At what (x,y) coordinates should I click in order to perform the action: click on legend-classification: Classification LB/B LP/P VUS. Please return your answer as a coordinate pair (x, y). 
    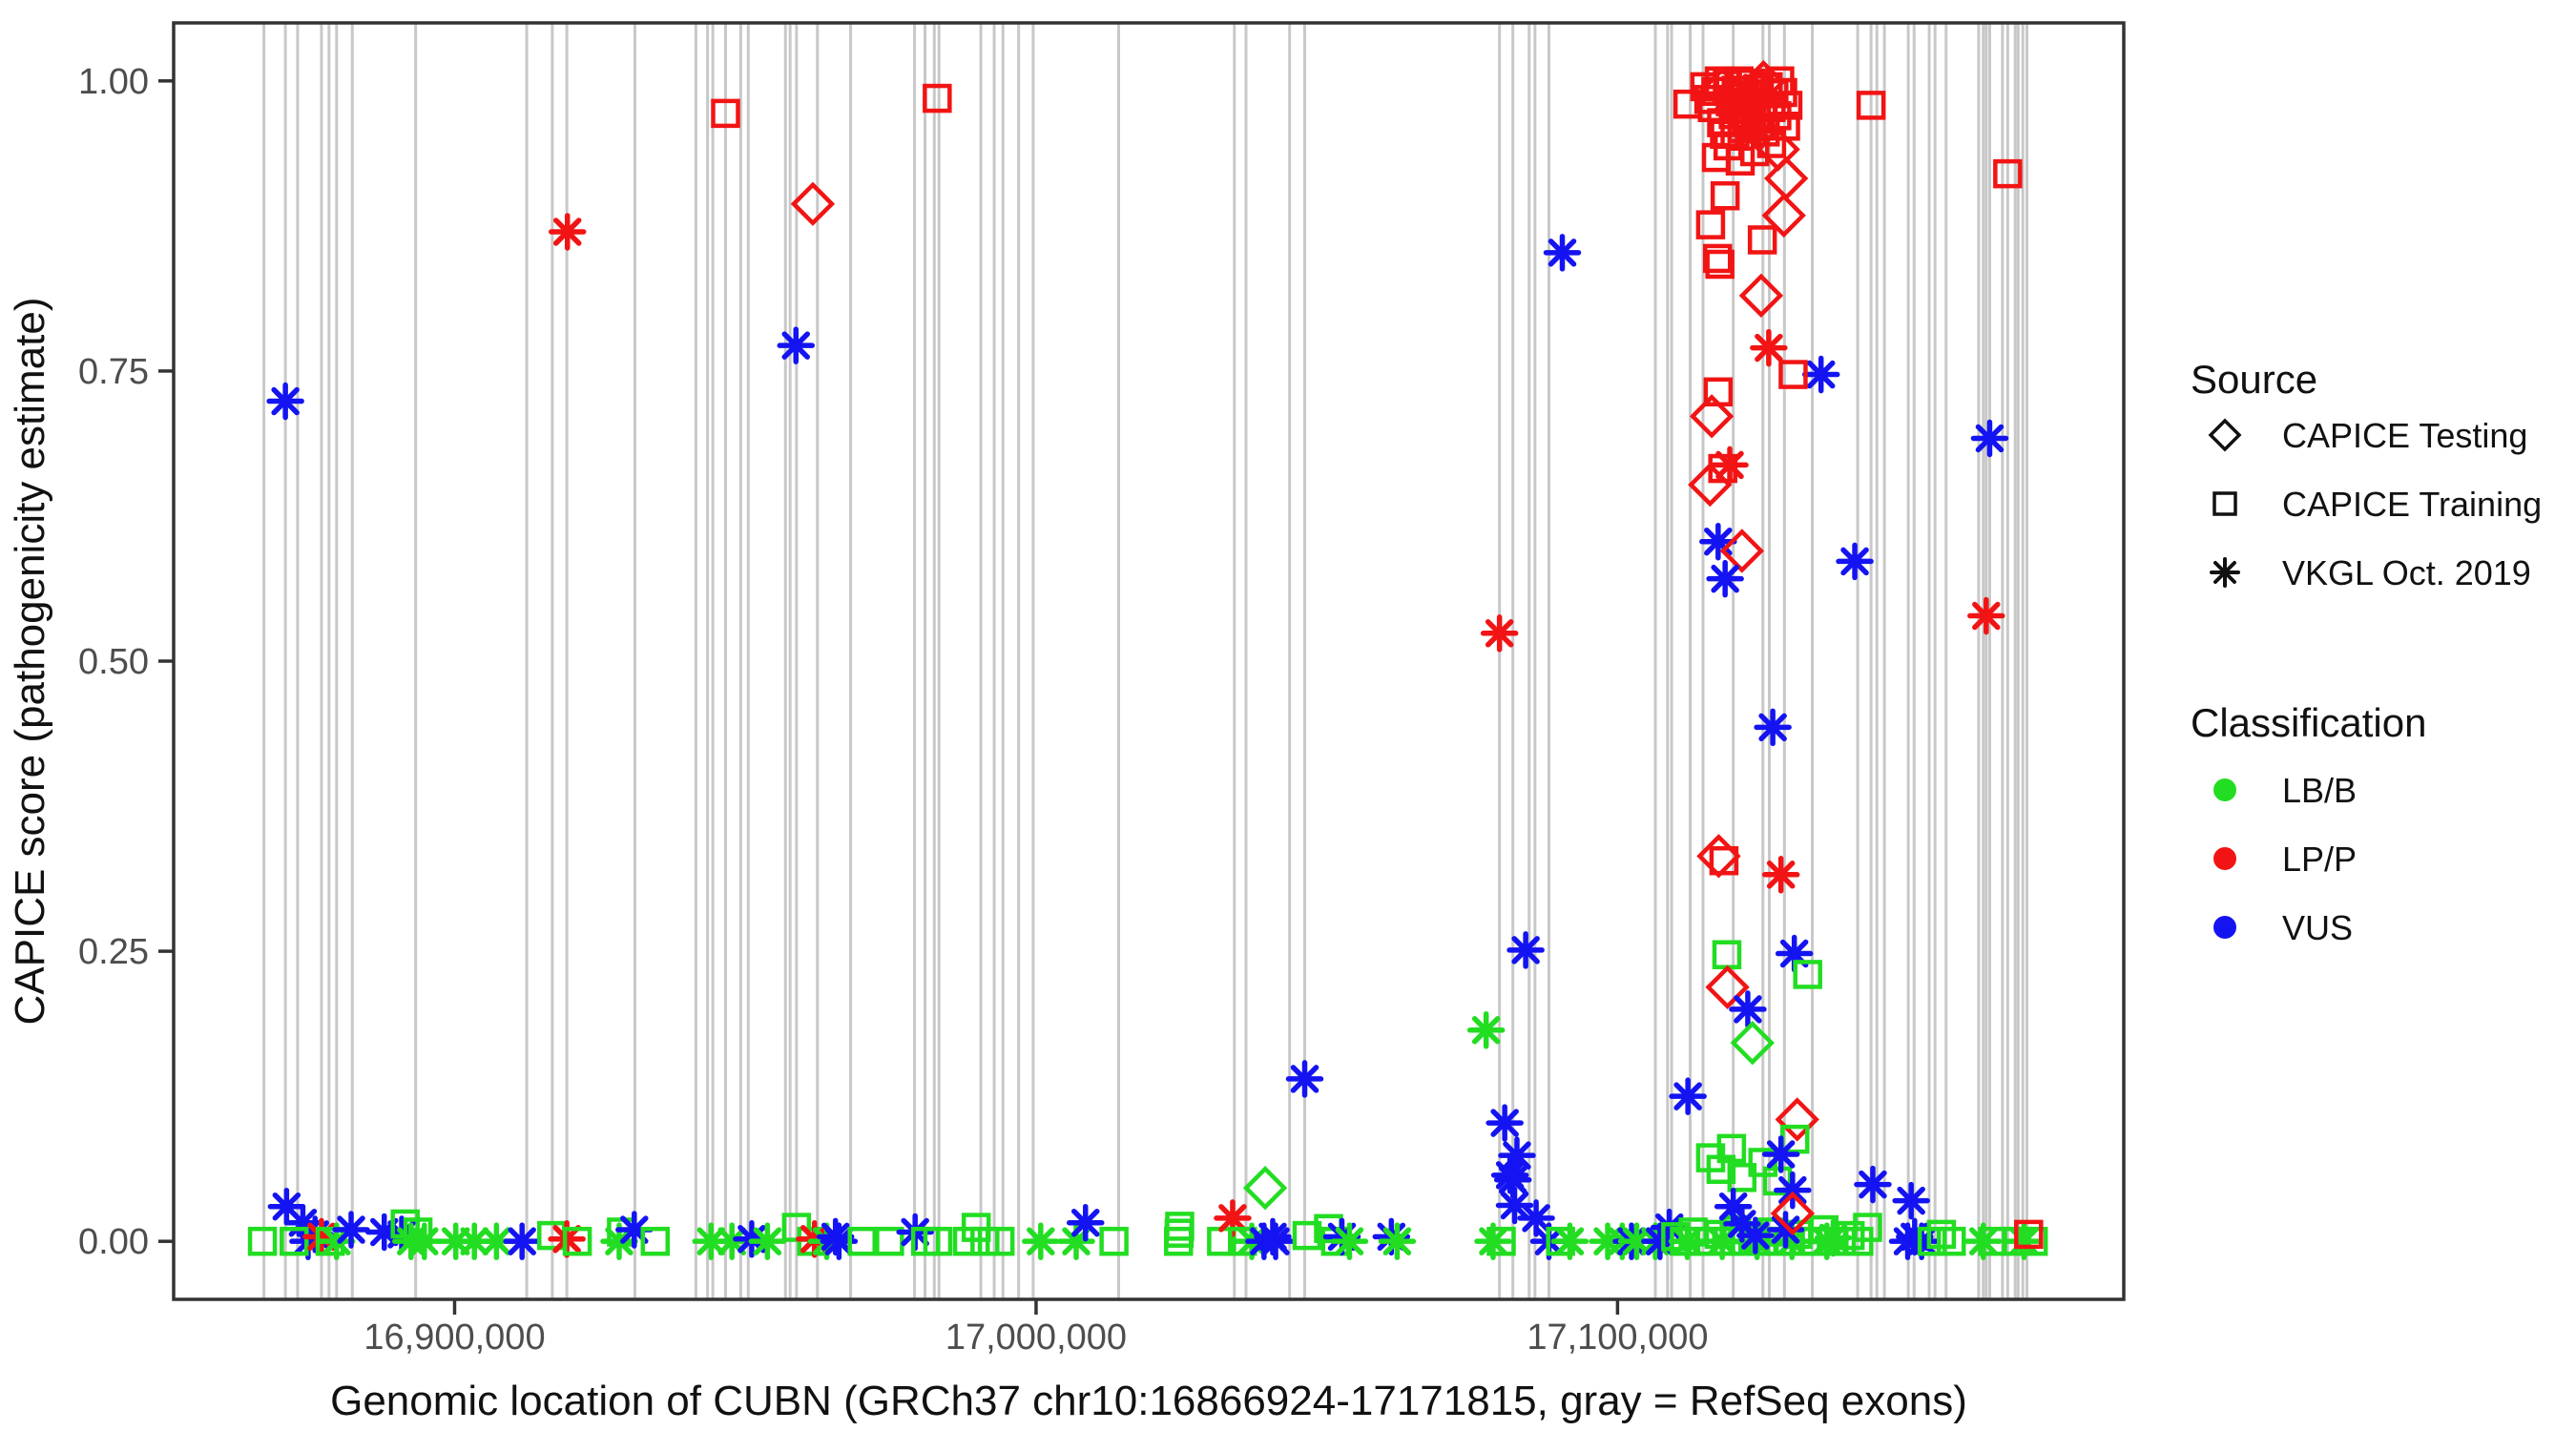
    Looking at the image, I should click on (2308, 823).